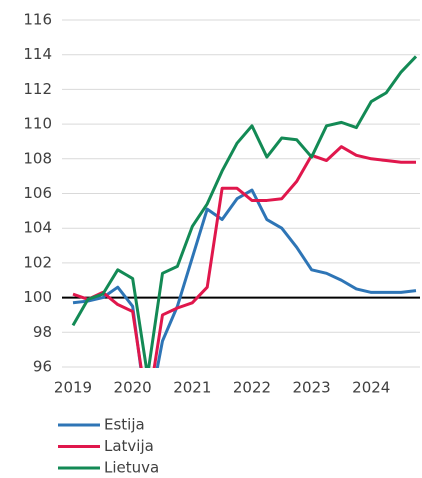  I want to click on y-tick-label: 114, so click(37, 54).